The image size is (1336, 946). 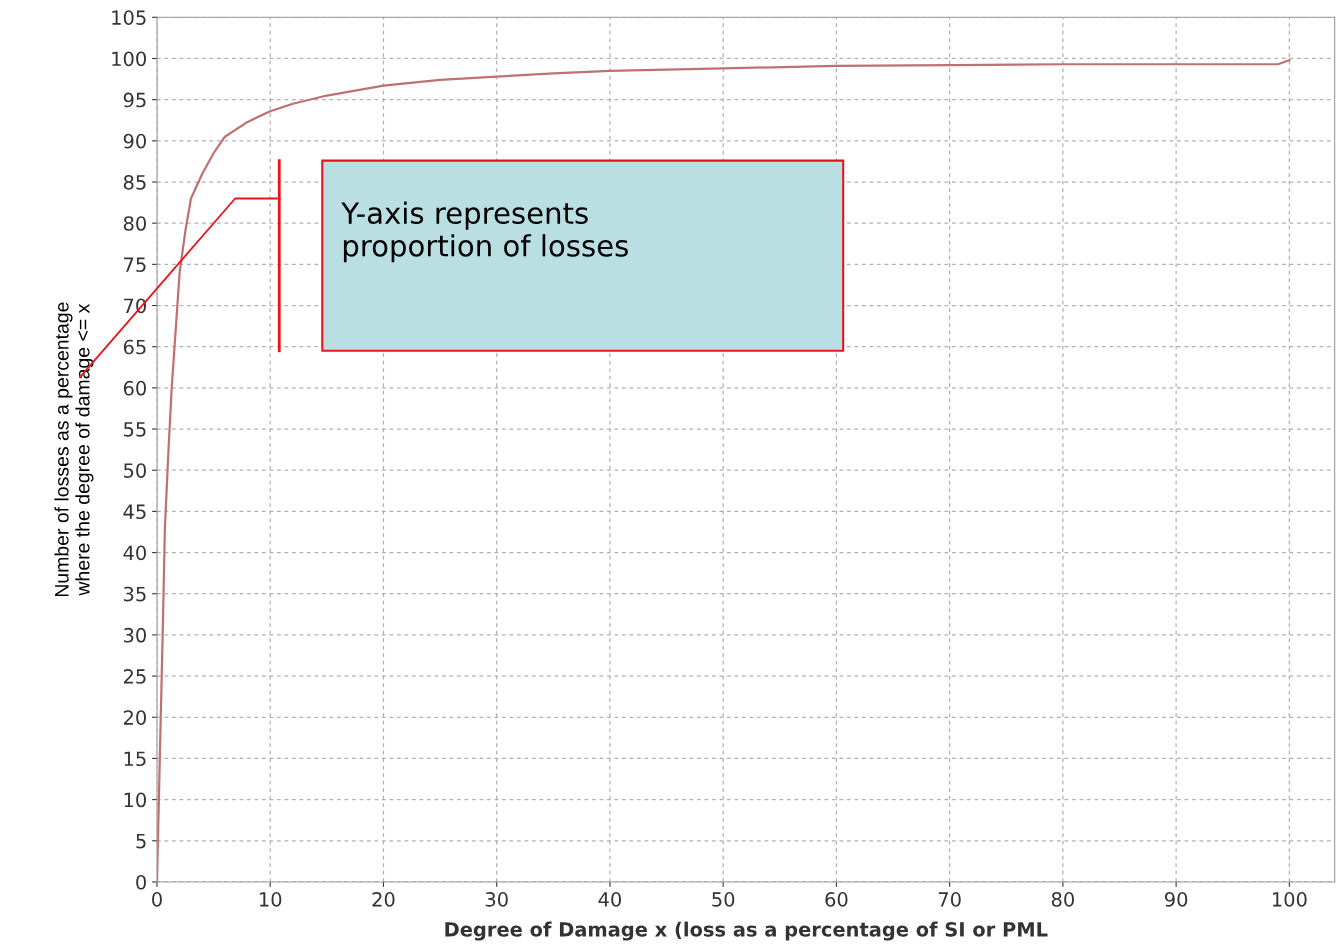 What do you see at coordinates (134, 512) in the screenshot?
I see `y-tick-label: 45` at bounding box center [134, 512].